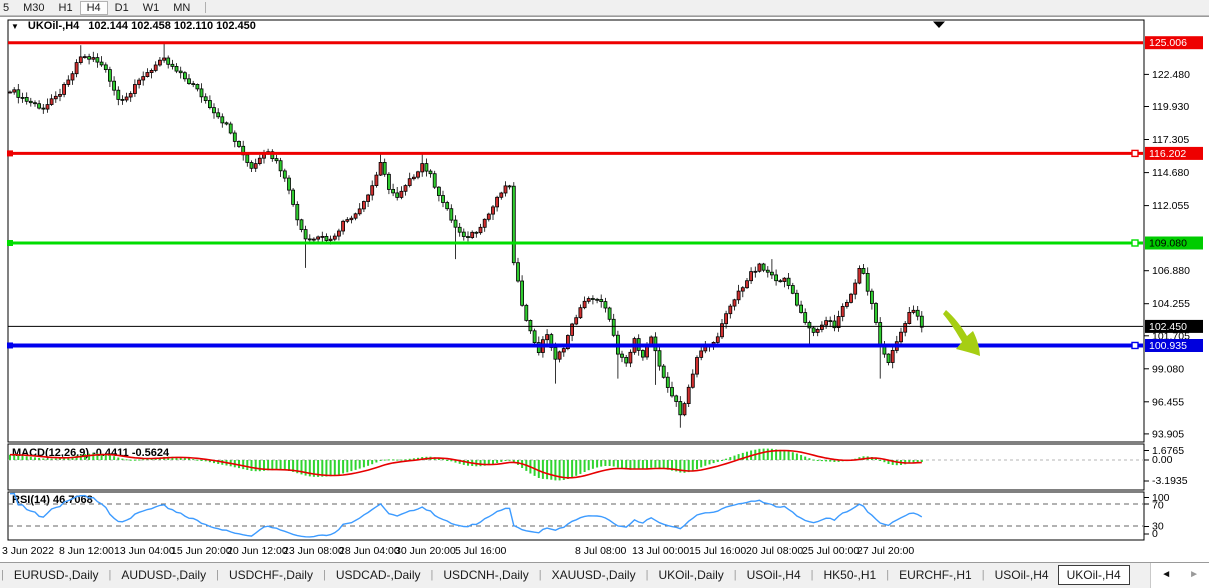 The height and width of the screenshot is (588, 1209). I want to click on symbol-dropdown-icon: ▼, so click(15, 26).